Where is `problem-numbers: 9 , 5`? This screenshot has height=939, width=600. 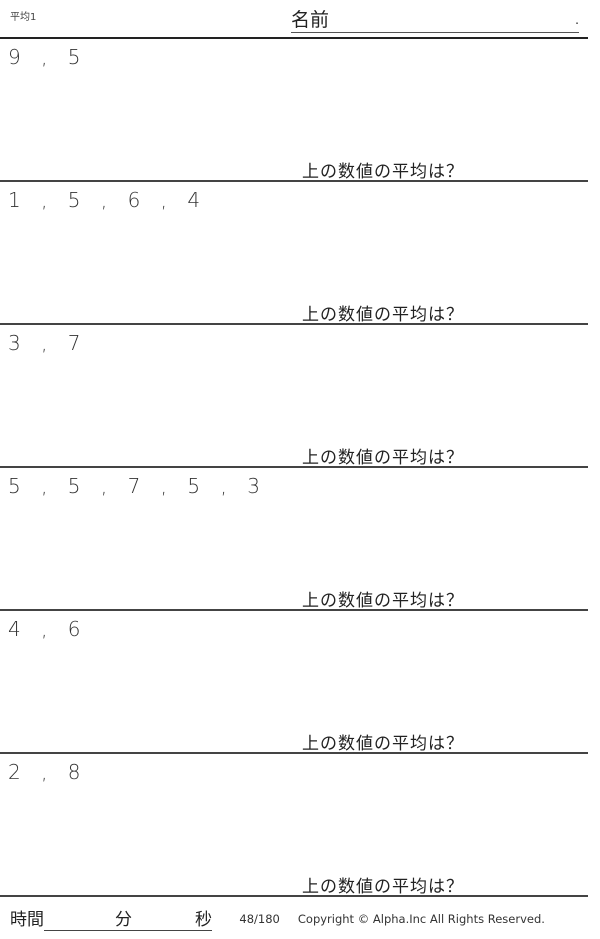
problem-numbers: 9 , 5 is located at coordinates (44, 57).